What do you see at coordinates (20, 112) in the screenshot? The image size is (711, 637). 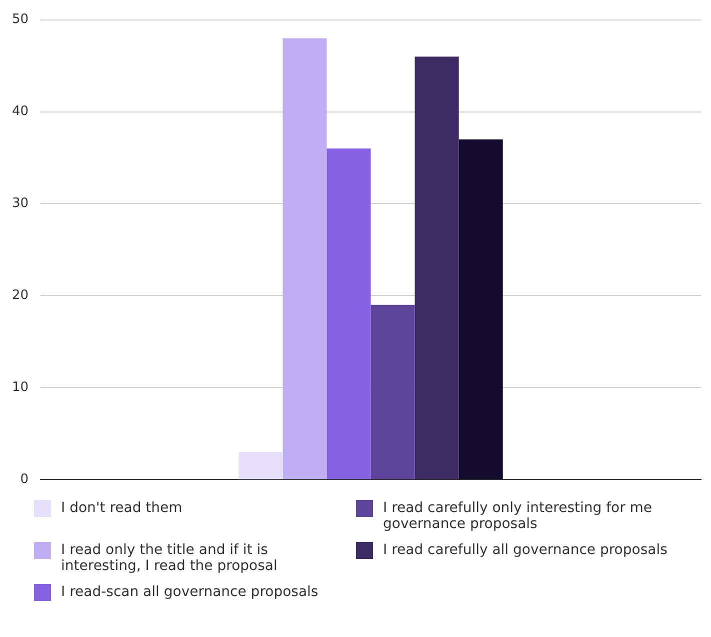 I see `y-tick-label: 40` at bounding box center [20, 112].